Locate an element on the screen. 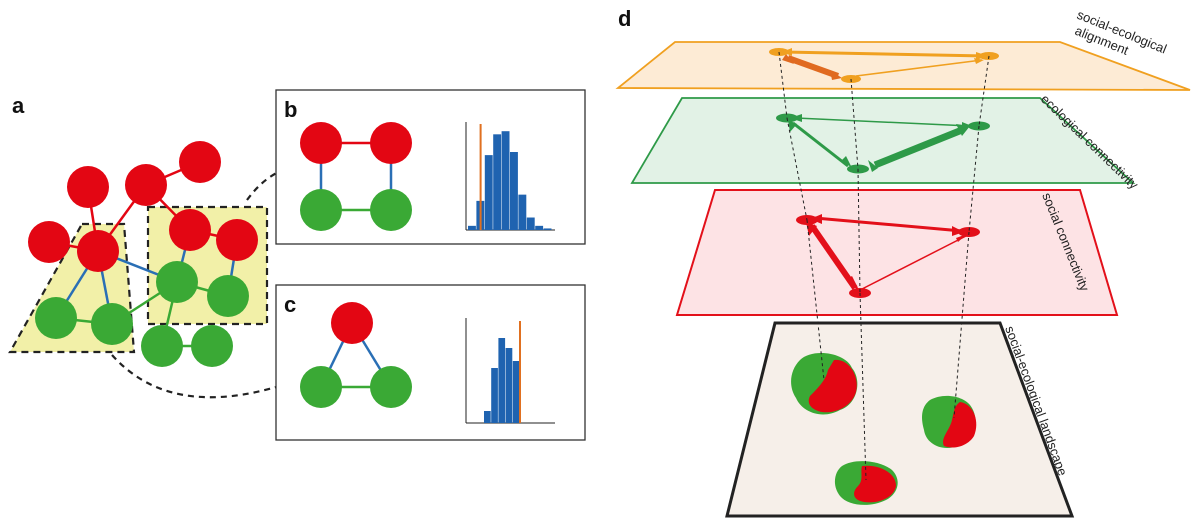 Image resolution: width=1199 pixels, height=522 pixels. social-layer: social connectivity is located at coordinates (897, 252).